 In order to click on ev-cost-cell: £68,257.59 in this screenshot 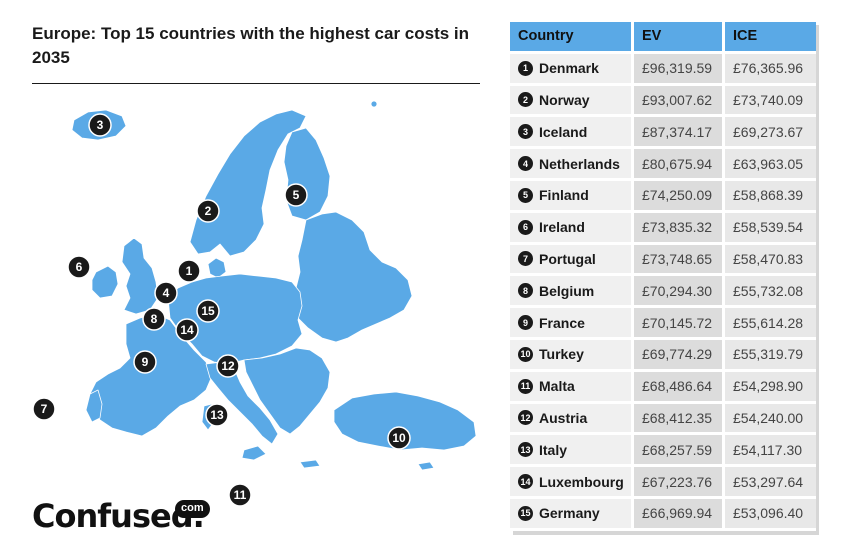, I will do `click(679, 451)`.